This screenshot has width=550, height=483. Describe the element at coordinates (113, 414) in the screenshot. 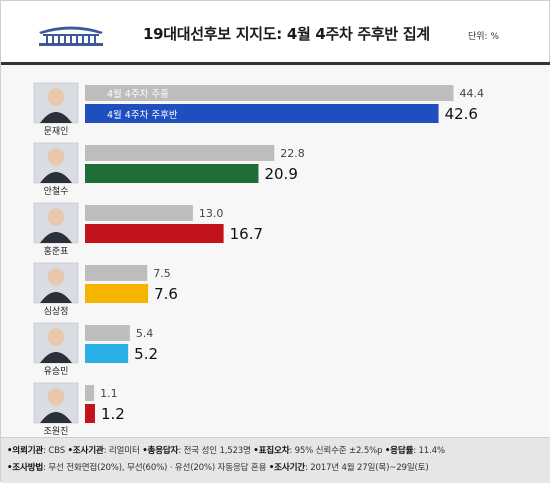

I see `value-label-curr-cho: 1.2` at that location.